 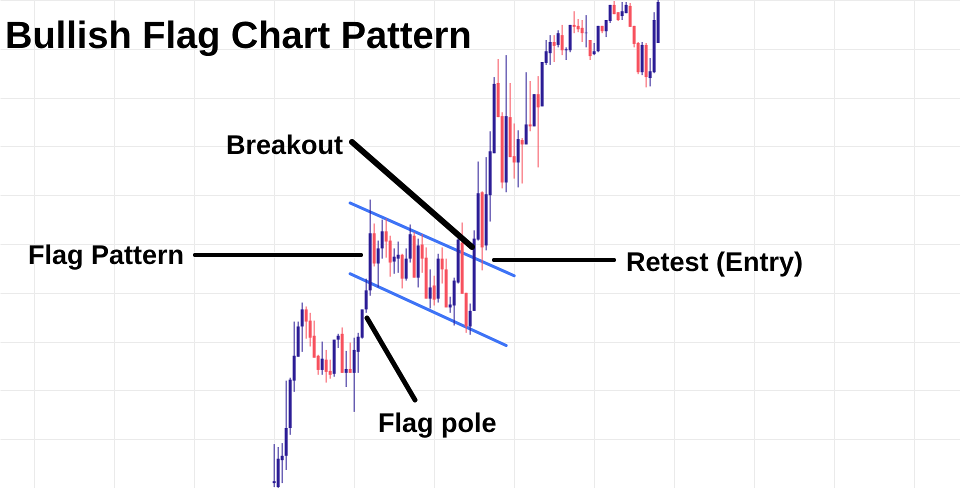 What do you see at coordinates (238, 36) in the screenshot?
I see `chart-title: Bullish Flag Chart Pattern` at bounding box center [238, 36].